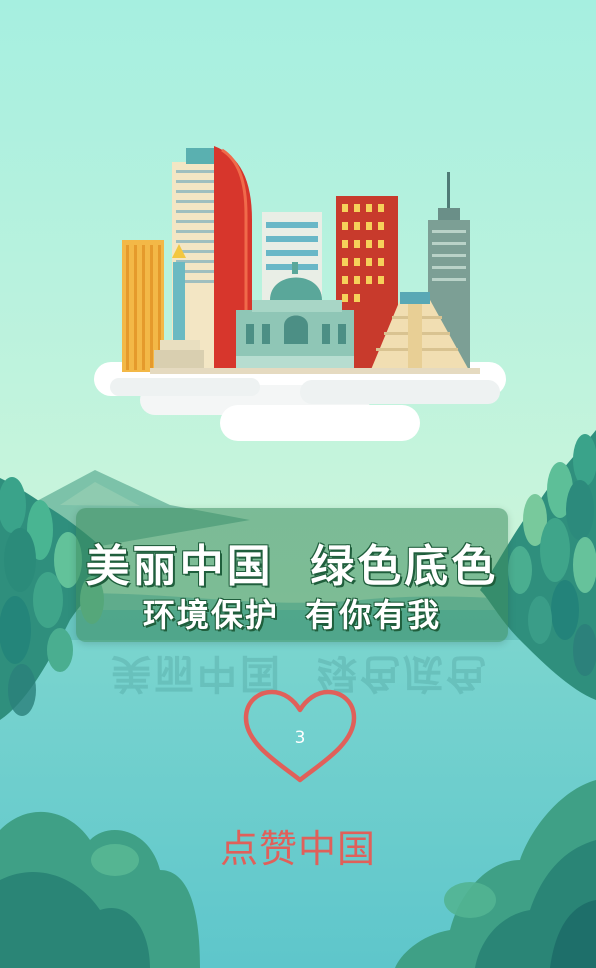 Image resolution: width=596 pixels, height=968 pixels. Describe the element at coordinates (297, 849) in the screenshot. I see `like-label: 点赞中国` at that location.